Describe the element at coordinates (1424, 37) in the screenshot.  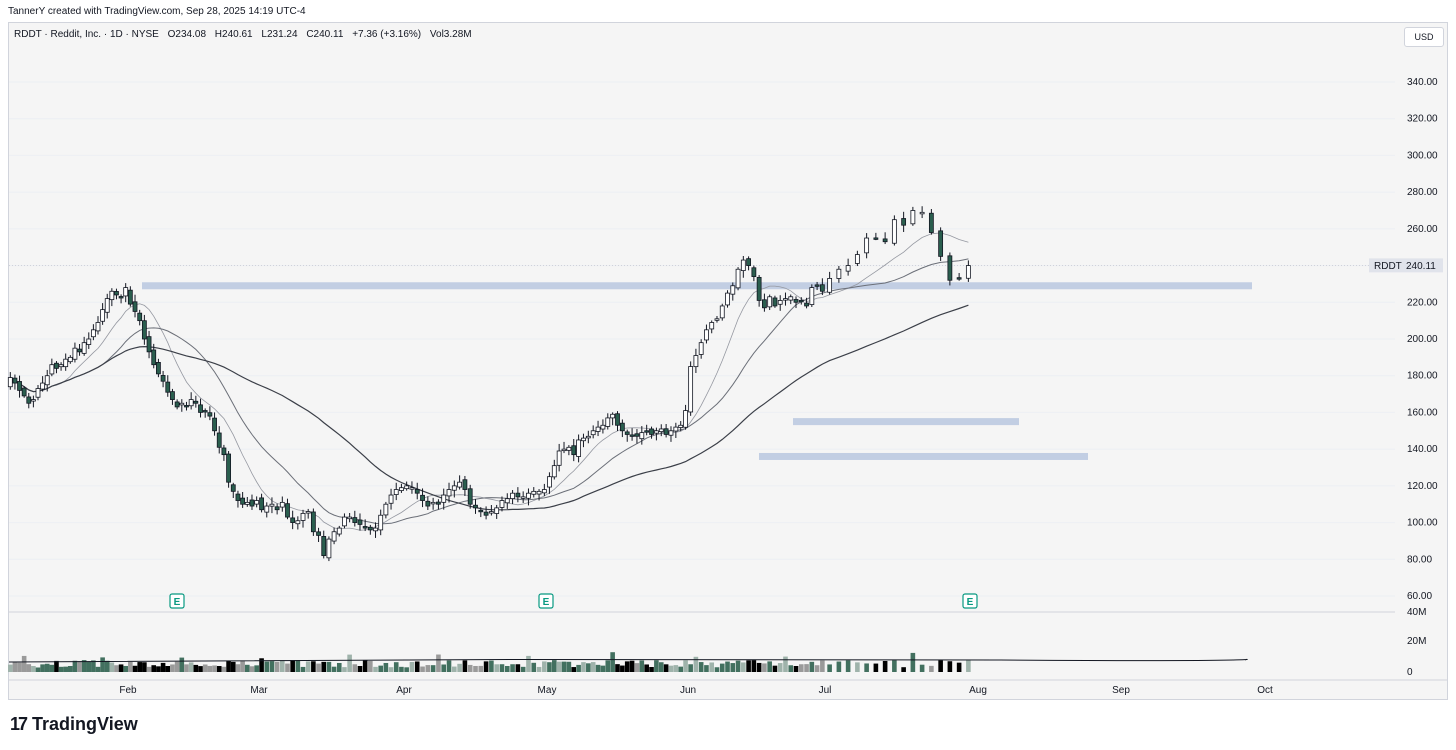
I see `currency-button: USD` at that location.